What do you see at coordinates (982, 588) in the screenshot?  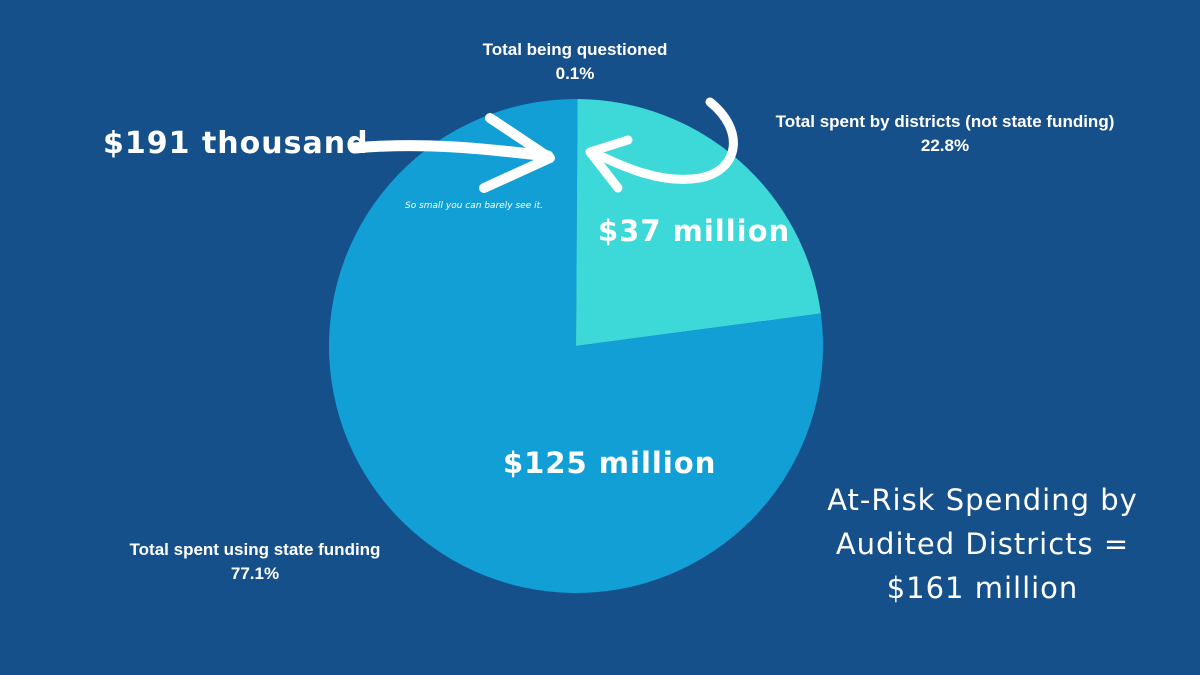 I see `total-line-3: $161 million` at bounding box center [982, 588].